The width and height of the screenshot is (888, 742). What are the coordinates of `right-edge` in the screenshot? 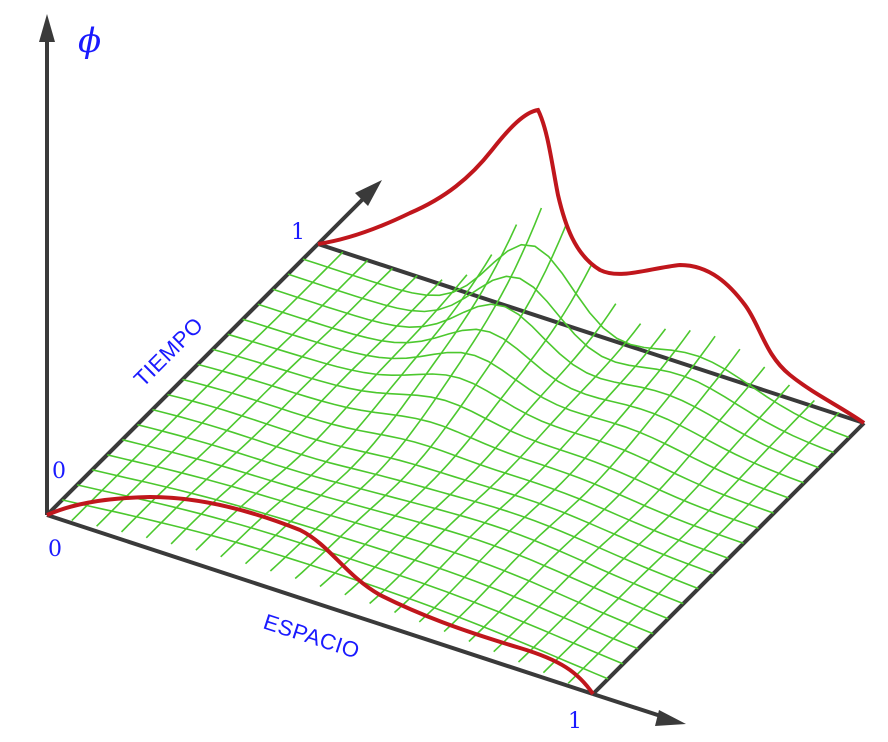 It's located at (728, 558).